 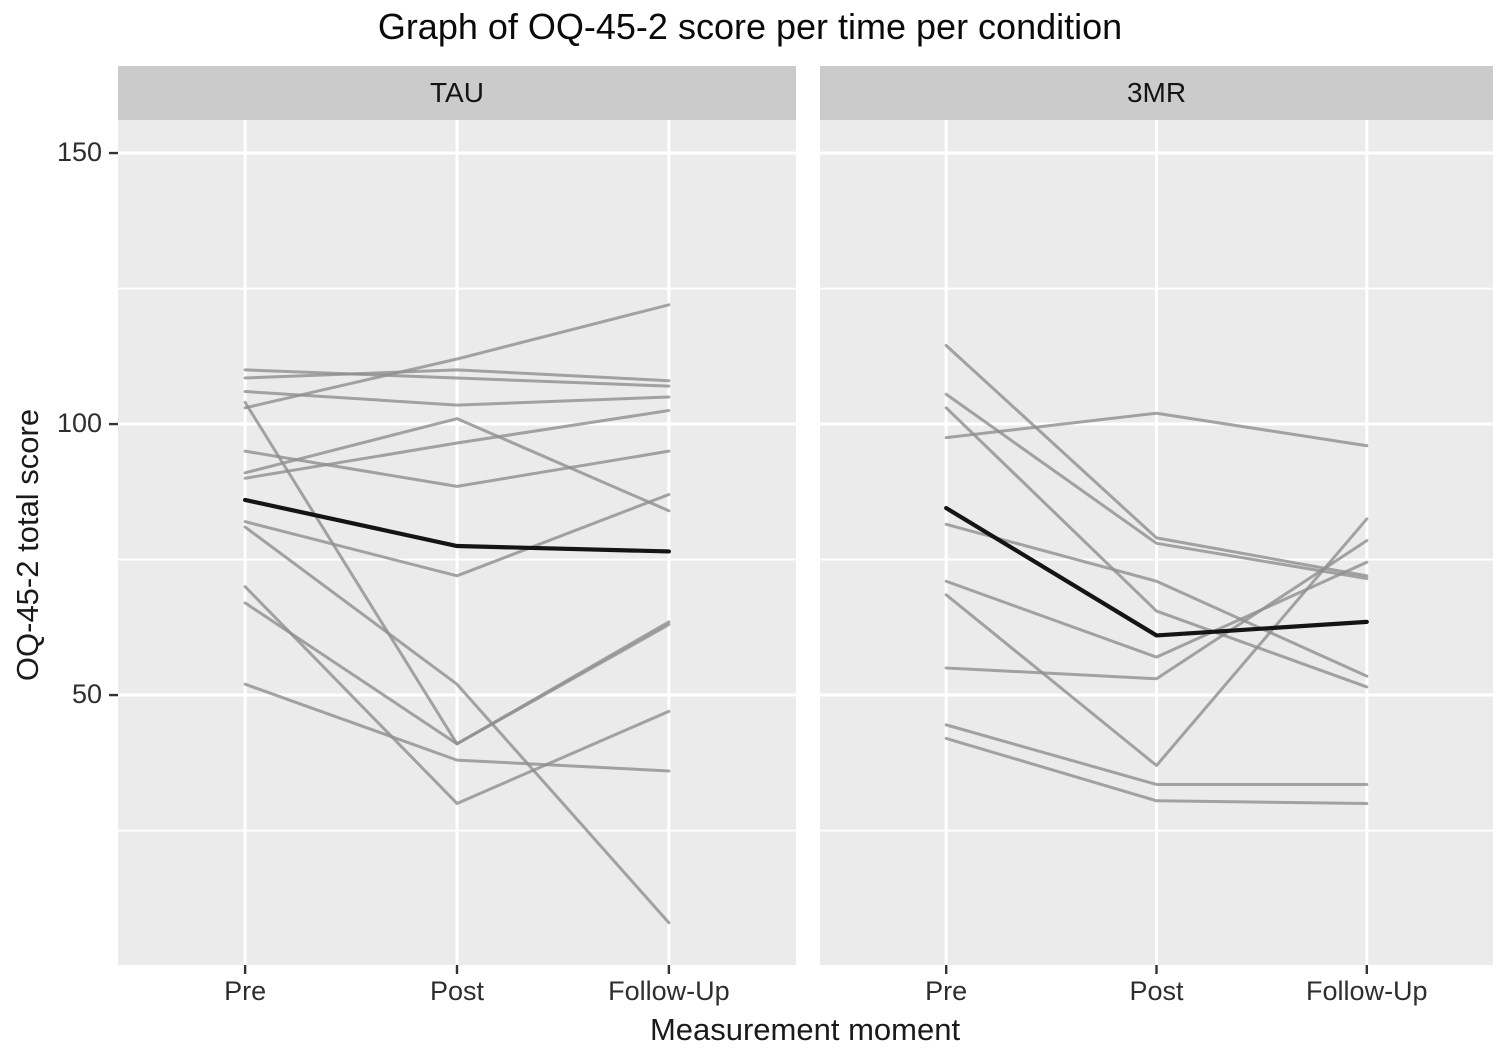 I want to click on facet-strip-tau: TAU, so click(x=457, y=93).